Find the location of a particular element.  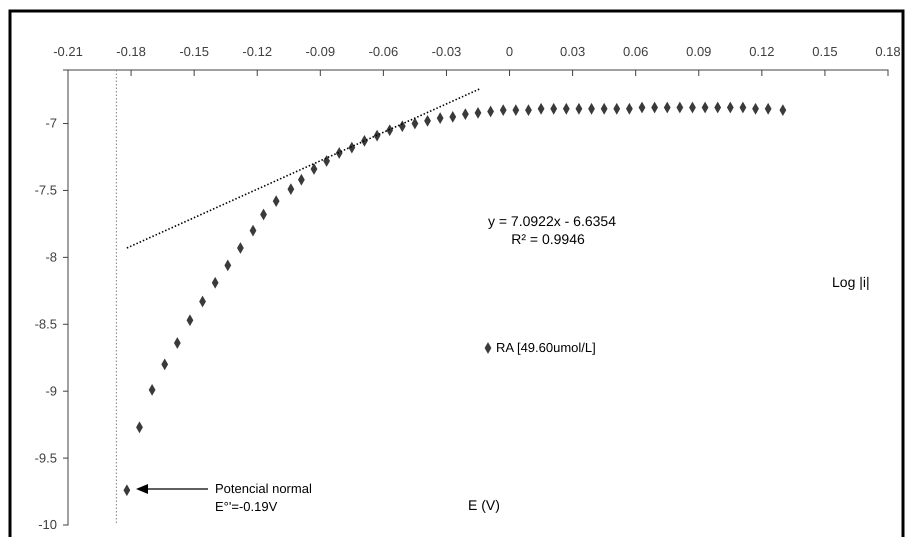

y-tick-label: -10 is located at coordinates (47, 524).